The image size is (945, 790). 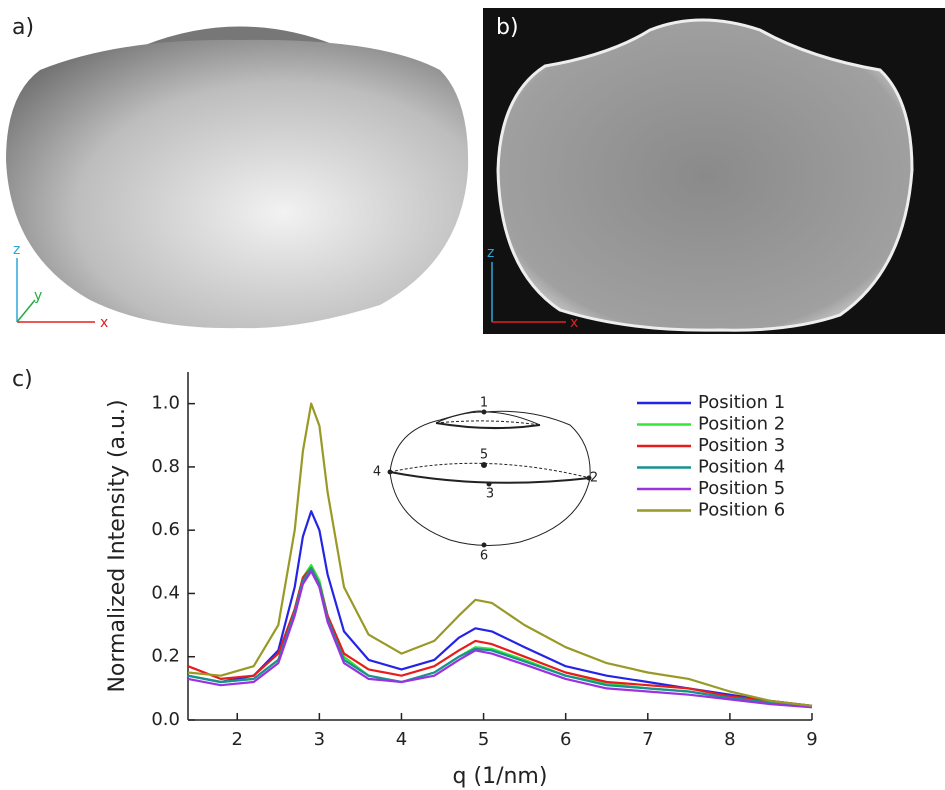 I want to click on x-tick-label: 8, so click(x=729, y=739).